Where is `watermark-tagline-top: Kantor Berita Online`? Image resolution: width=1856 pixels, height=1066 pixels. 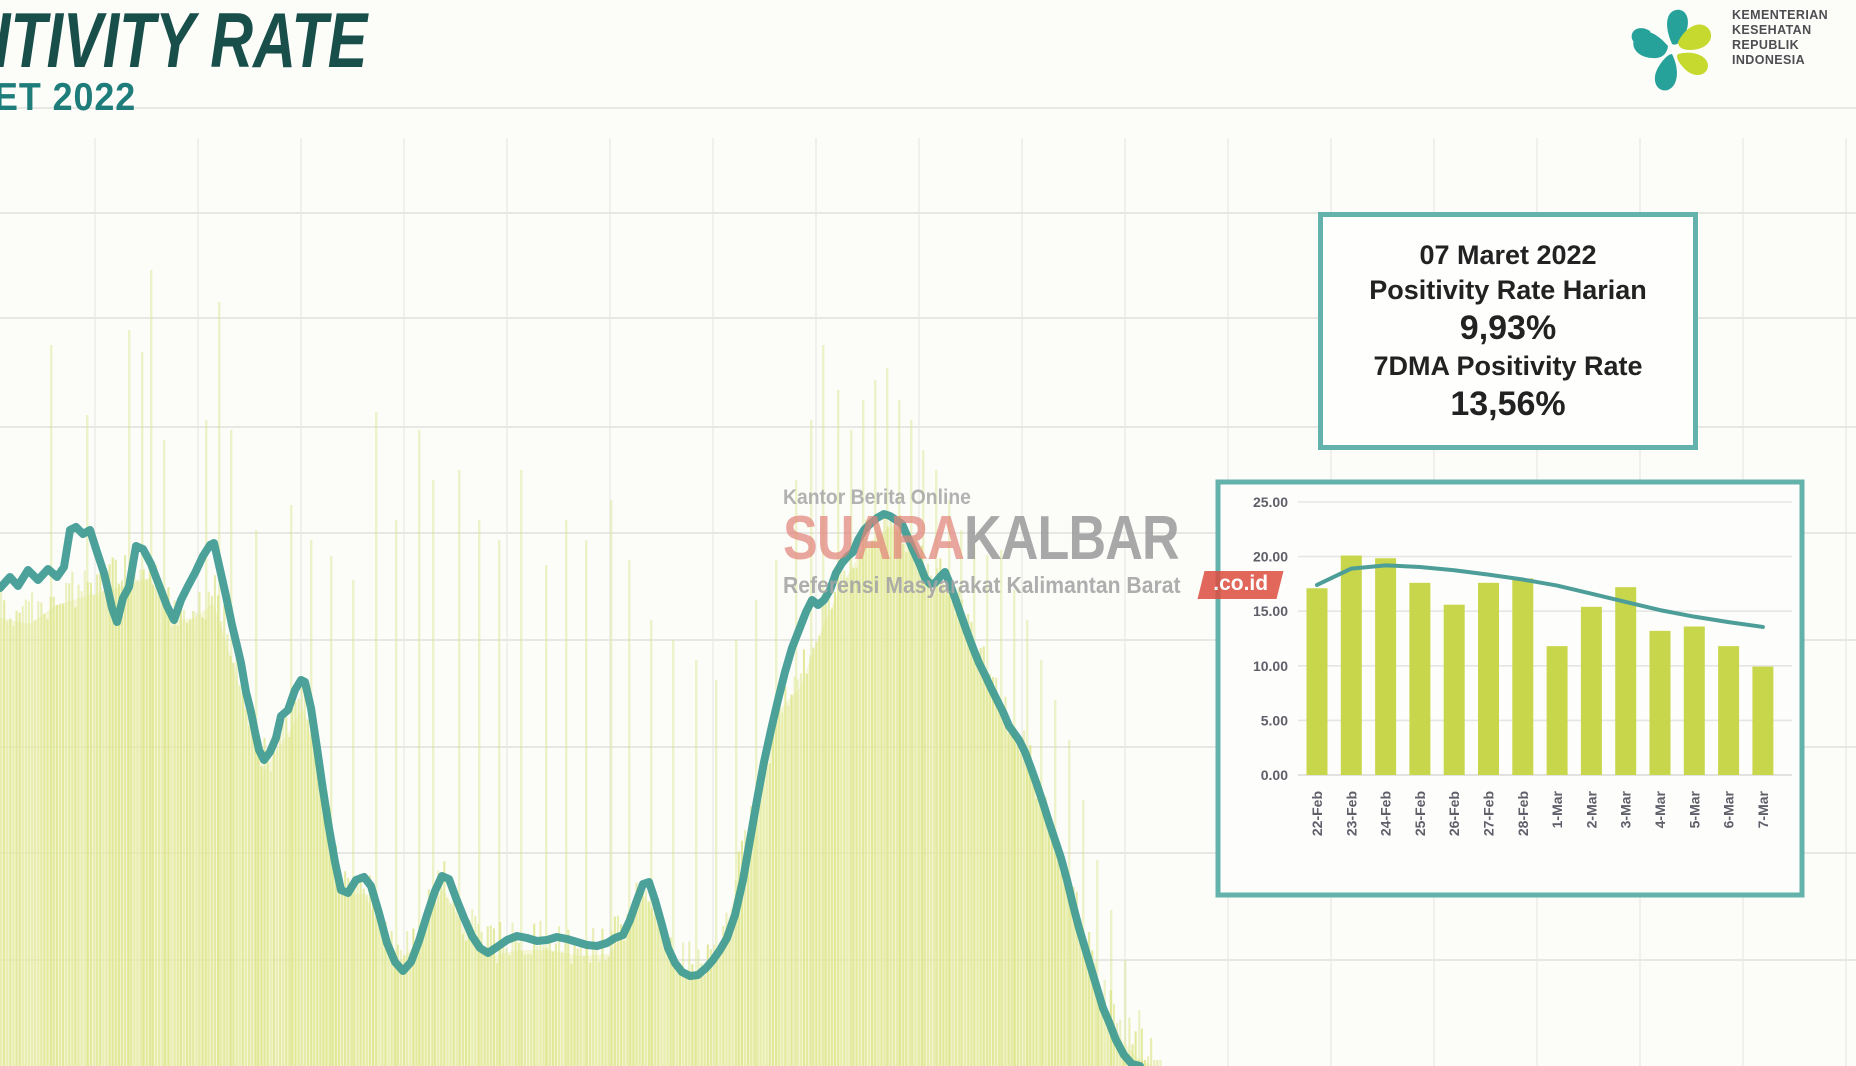
watermark-tagline-top: Kantor Berita Online is located at coordinates (877, 497).